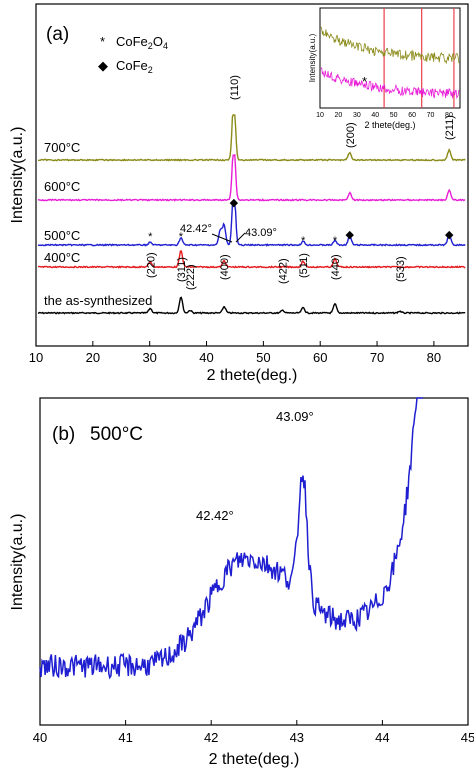 This screenshot has width=474, height=772. I want to click on hkl-label: (220), so click(151, 265).